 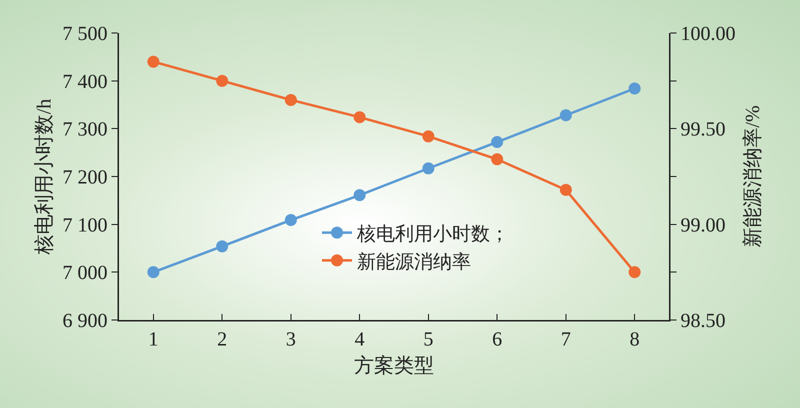 I want to click on y-tick-label: 7 000, so click(x=85, y=273).